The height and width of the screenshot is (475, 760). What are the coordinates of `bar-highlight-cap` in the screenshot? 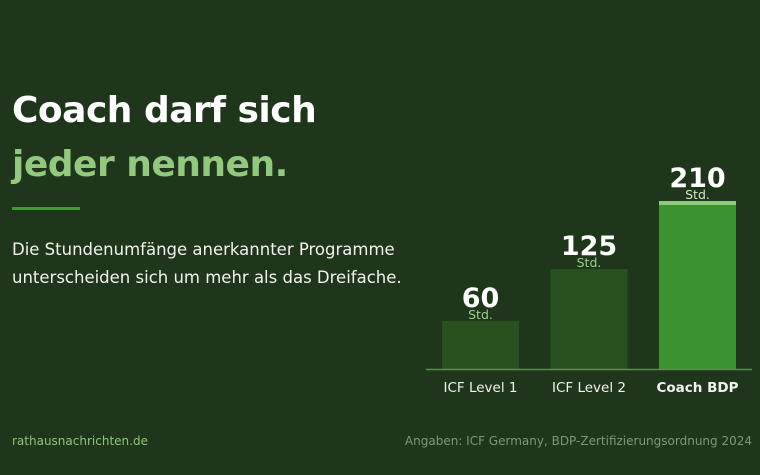 It's located at (697, 203).